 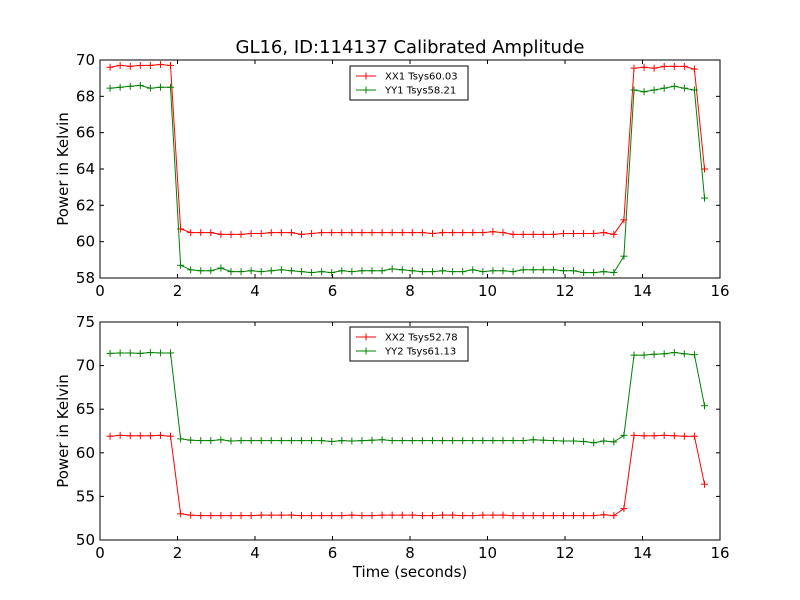 What do you see at coordinates (421, 338) in the screenshot?
I see `legend-label: XX2 Tsys52.78` at bounding box center [421, 338].